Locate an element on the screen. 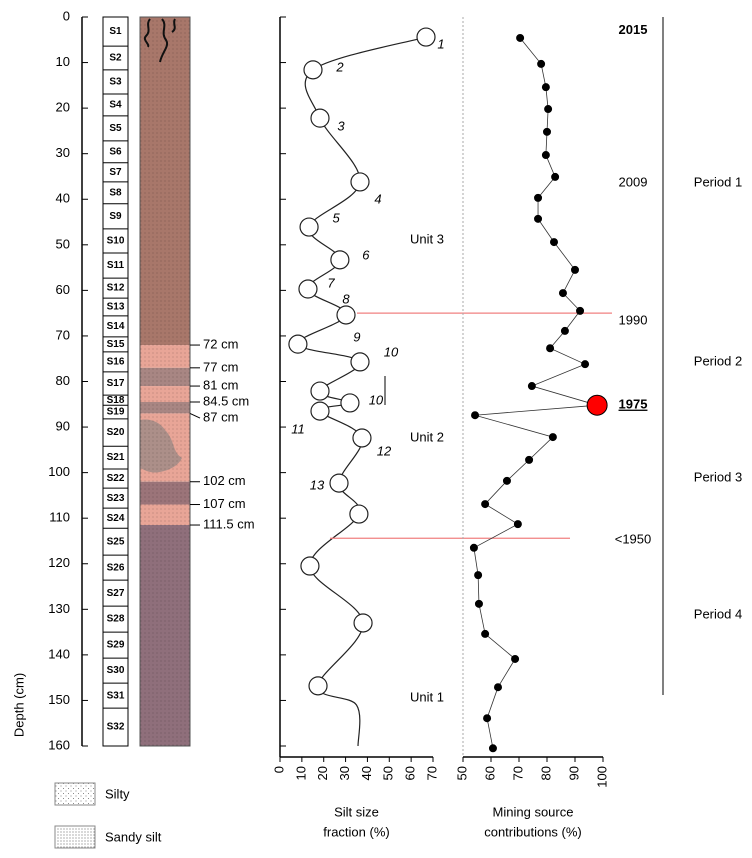 The image size is (752, 858). y-tick-label: 40 is located at coordinates (63, 198).